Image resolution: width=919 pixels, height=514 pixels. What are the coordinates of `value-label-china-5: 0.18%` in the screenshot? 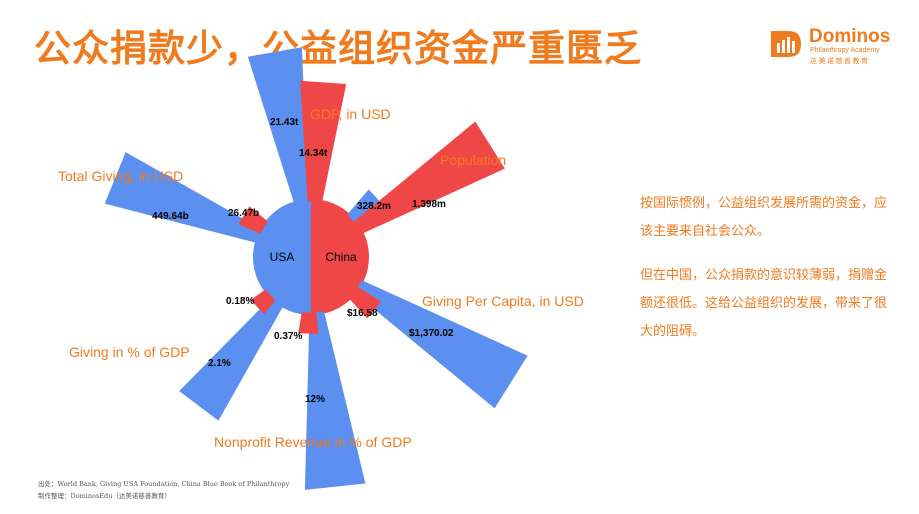 It's located at (240, 301).